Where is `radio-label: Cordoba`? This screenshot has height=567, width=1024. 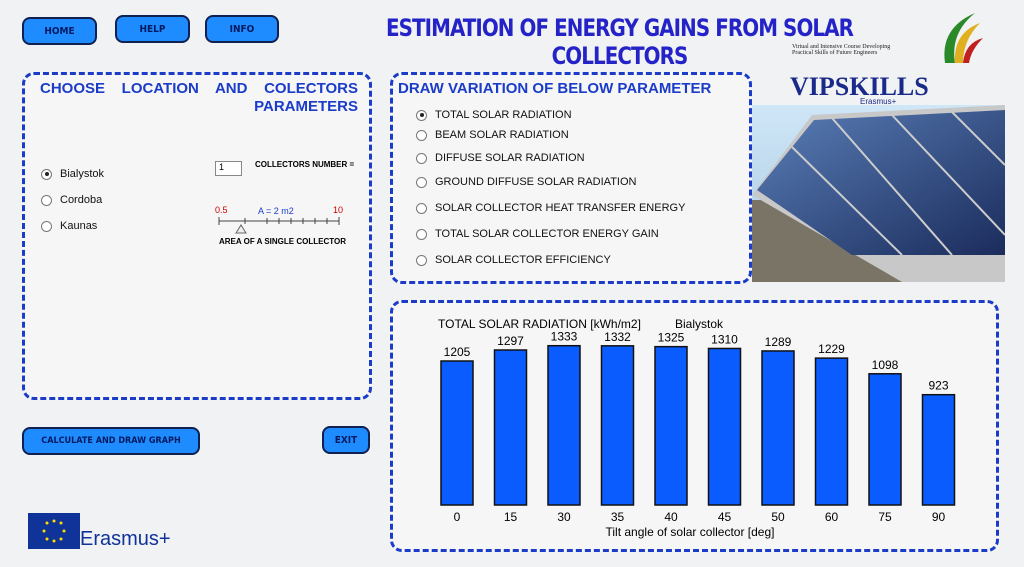
radio-label: Cordoba is located at coordinates (81, 200).